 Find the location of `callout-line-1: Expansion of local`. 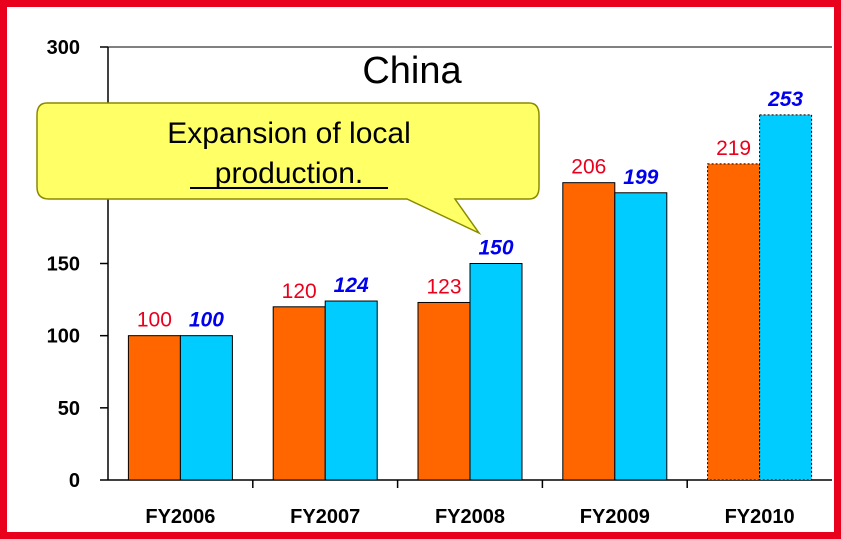

callout-line-1: Expansion of local is located at coordinates (289, 133).